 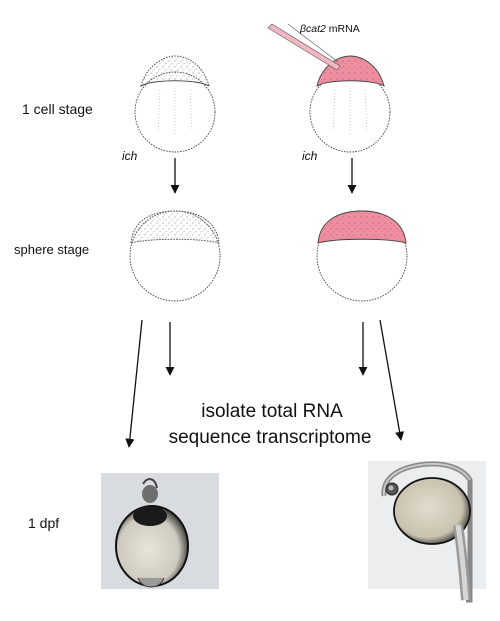 I want to click on embryo-sphere-injected, so click(x=362, y=256).